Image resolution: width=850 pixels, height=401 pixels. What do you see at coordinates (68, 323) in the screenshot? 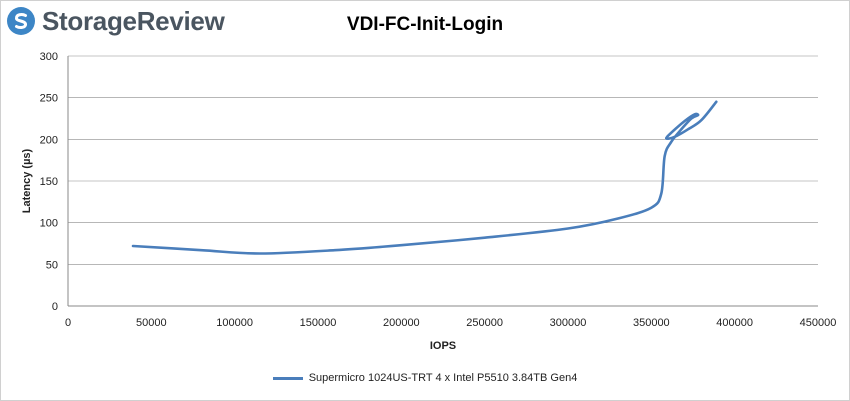
I see `x-tick-label: 0` at bounding box center [68, 323].